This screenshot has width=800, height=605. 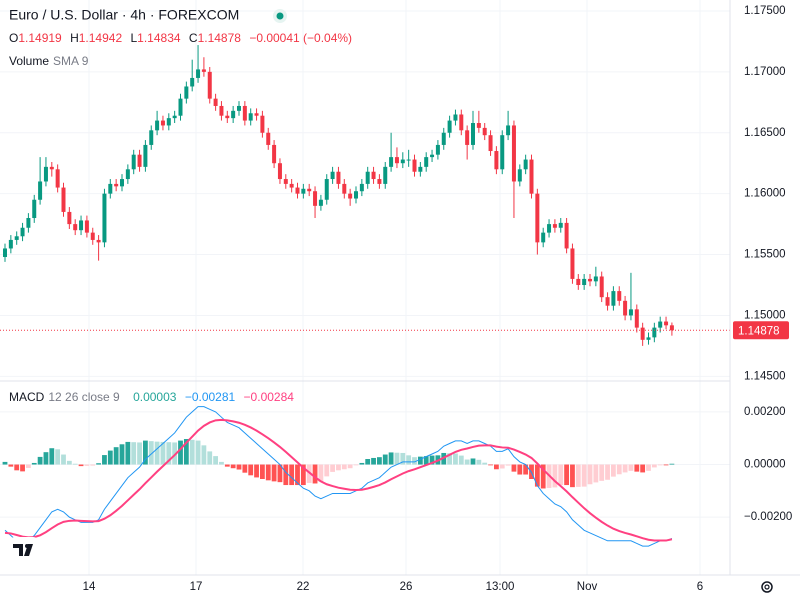 What do you see at coordinates (210, 397) in the screenshot?
I see `macd-value: −0.00281` at bounding box center [210, 397].